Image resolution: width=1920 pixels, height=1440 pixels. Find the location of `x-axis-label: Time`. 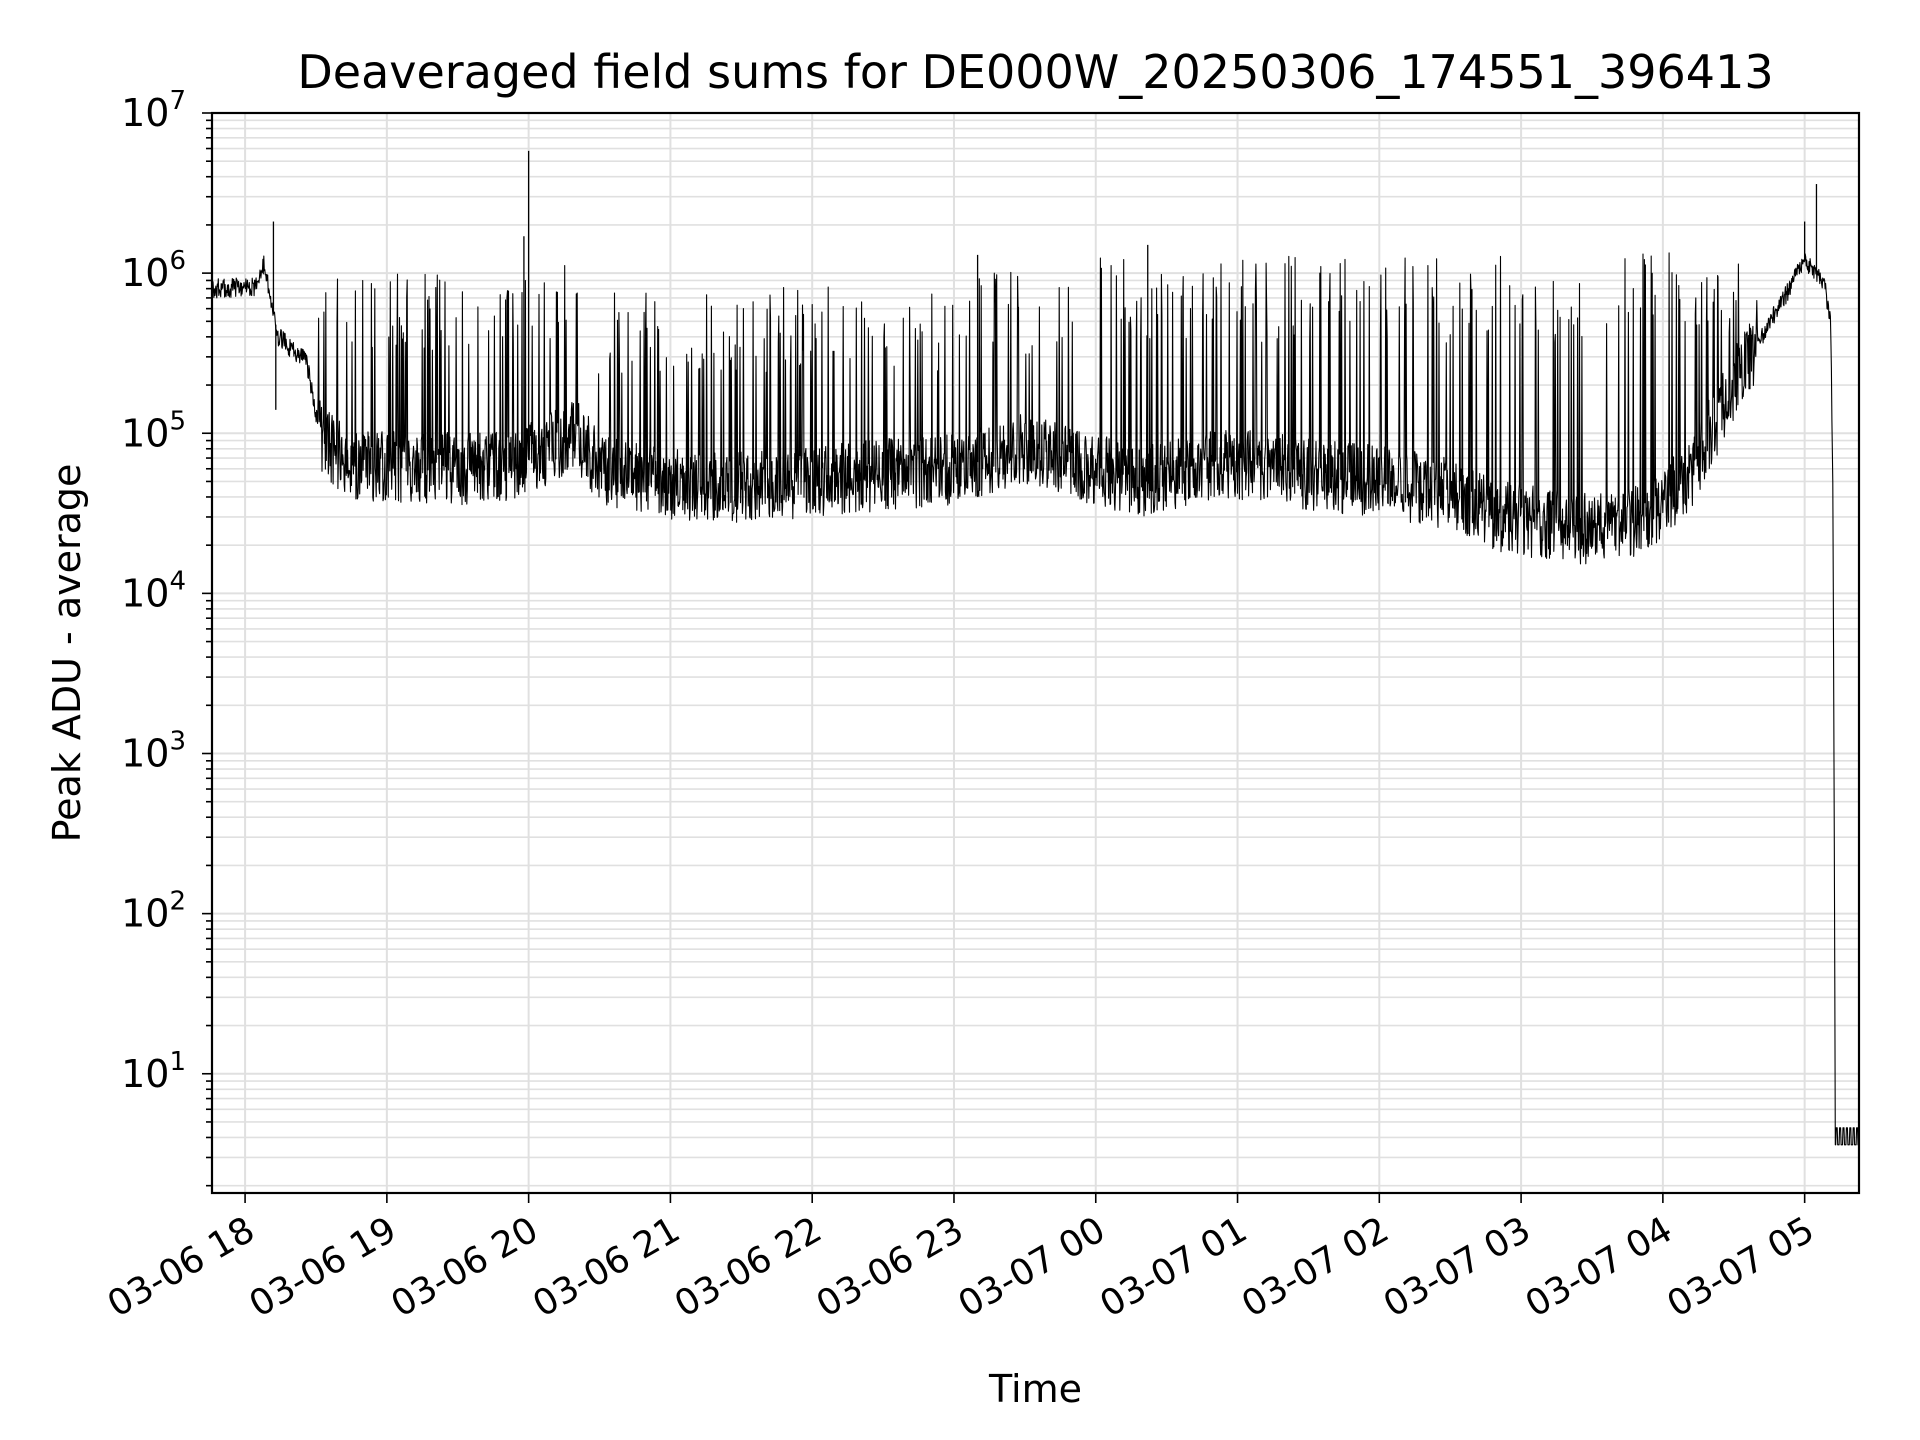

x-axis-label: Time is located at coordinates (1035, 1389).